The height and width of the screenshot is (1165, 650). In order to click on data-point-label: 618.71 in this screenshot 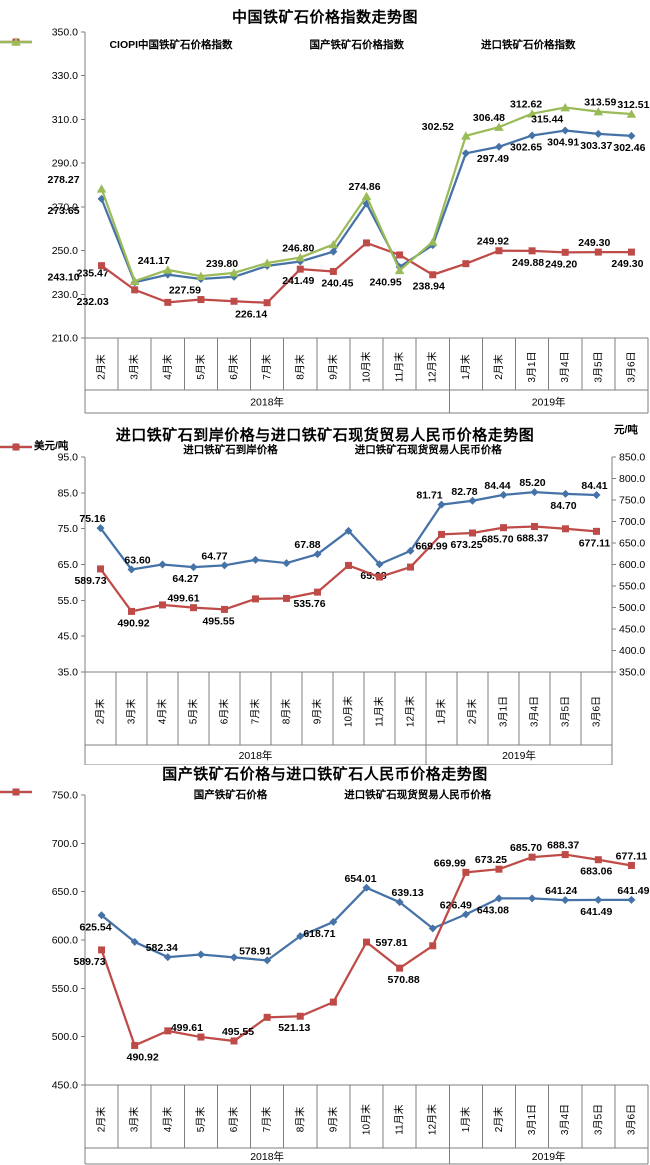, I will do `click(319, 934)`.